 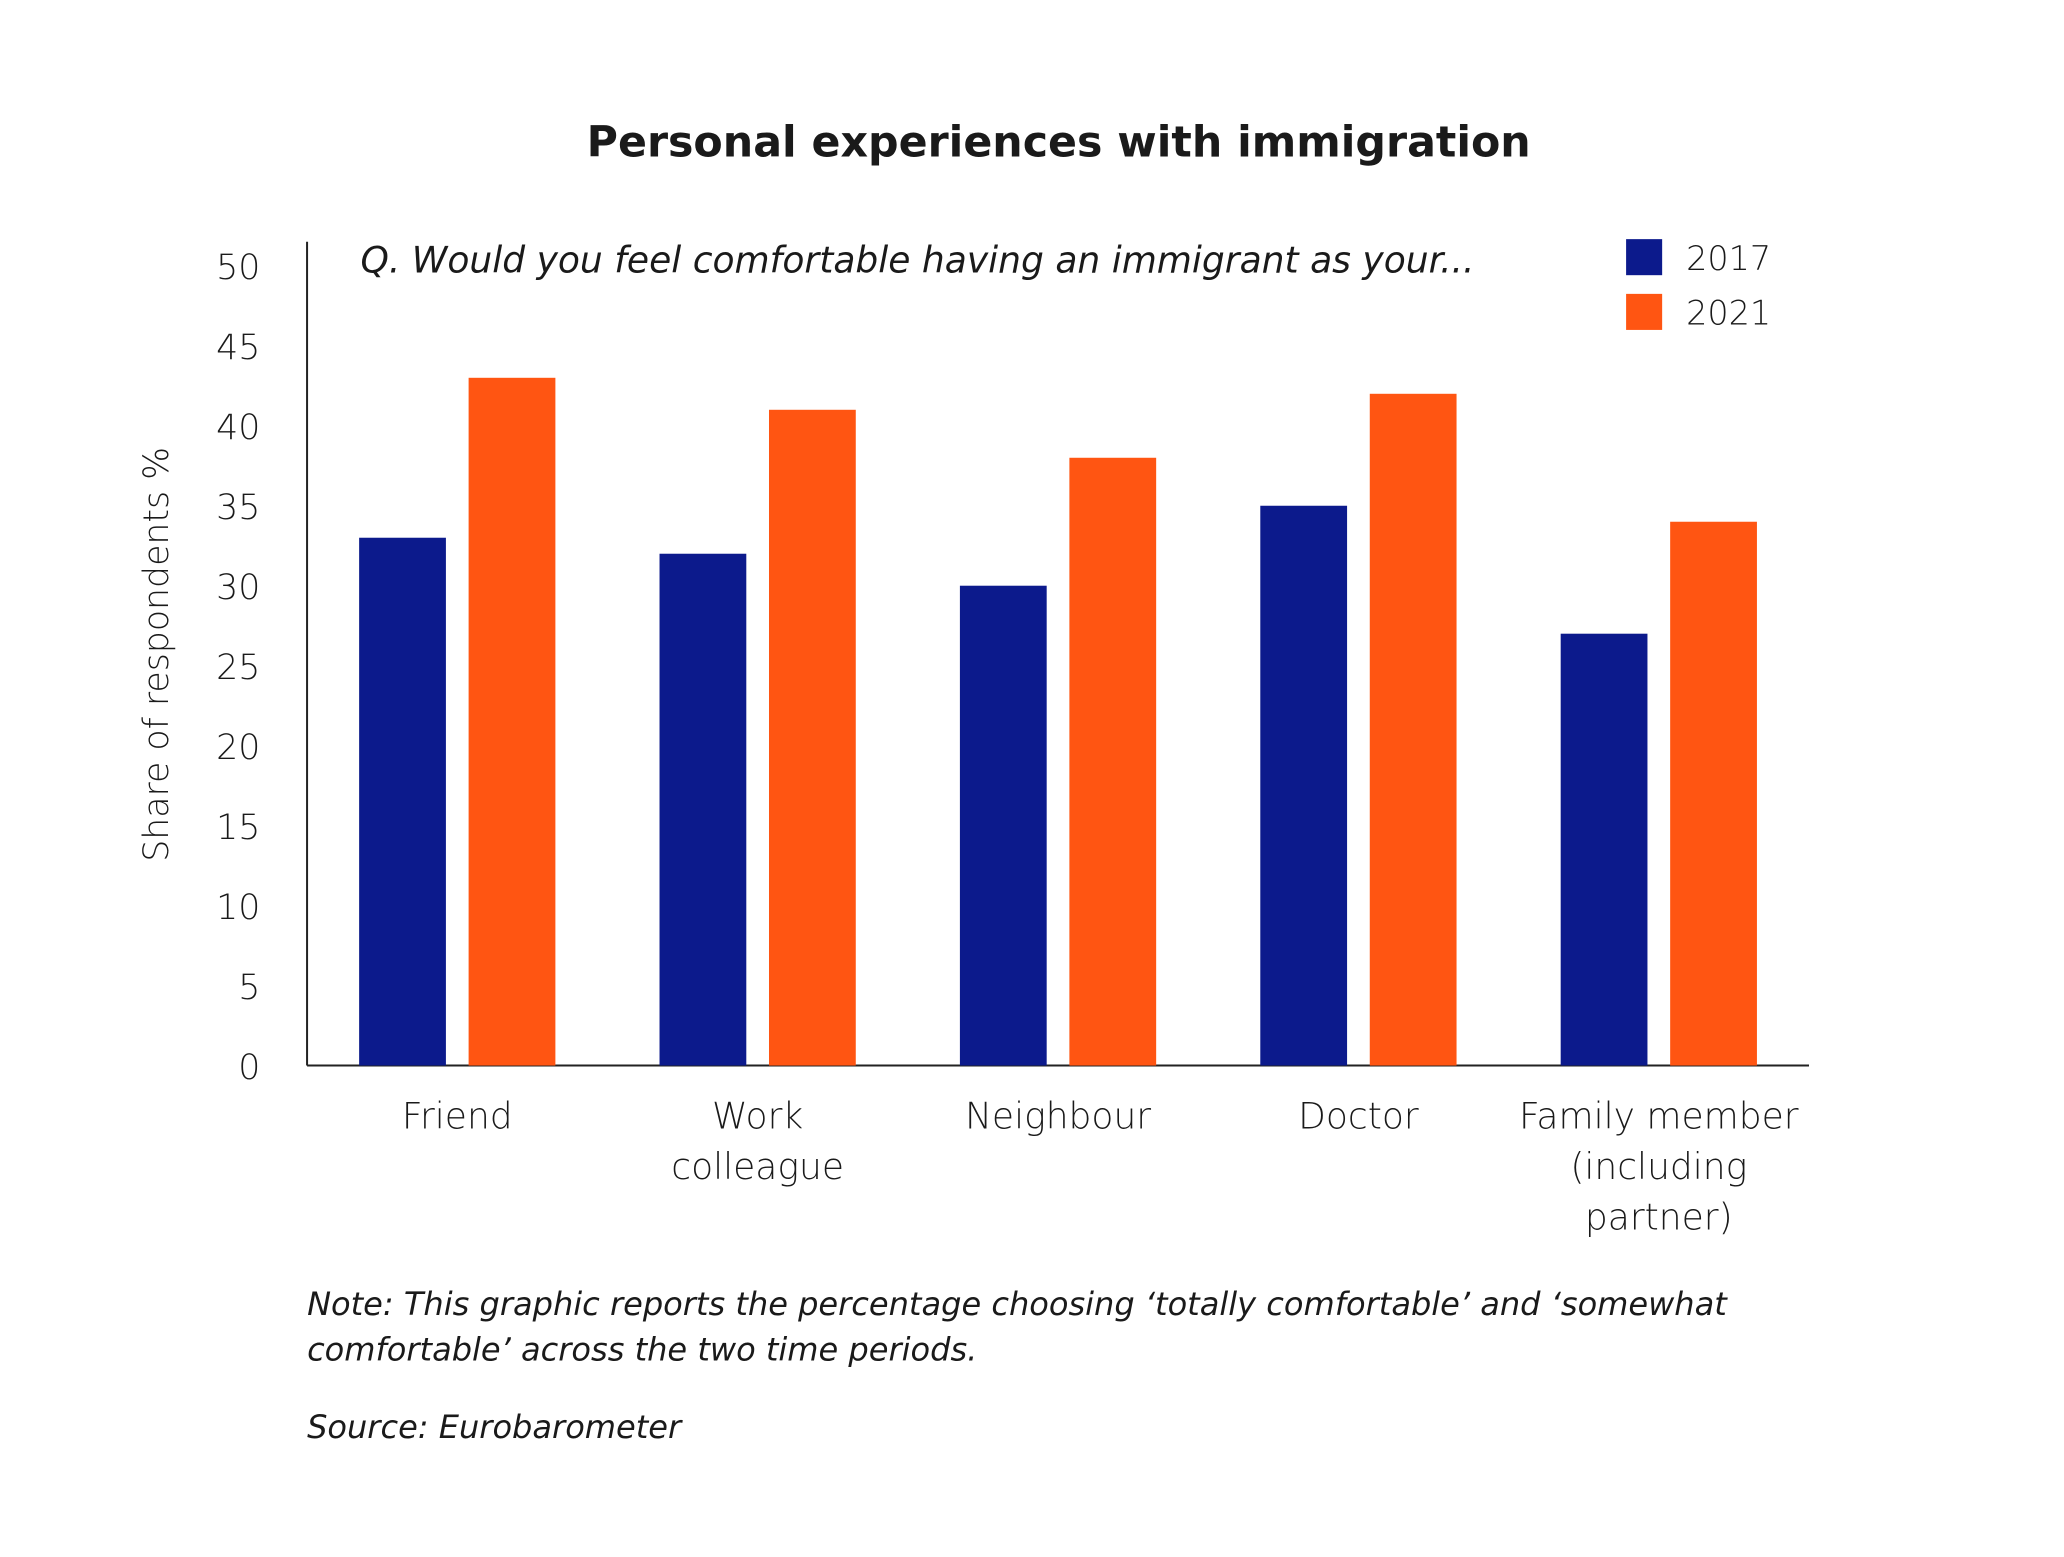 I want to click on chart-title: Personal experiences with immigration, so click(x=1059, y=142).